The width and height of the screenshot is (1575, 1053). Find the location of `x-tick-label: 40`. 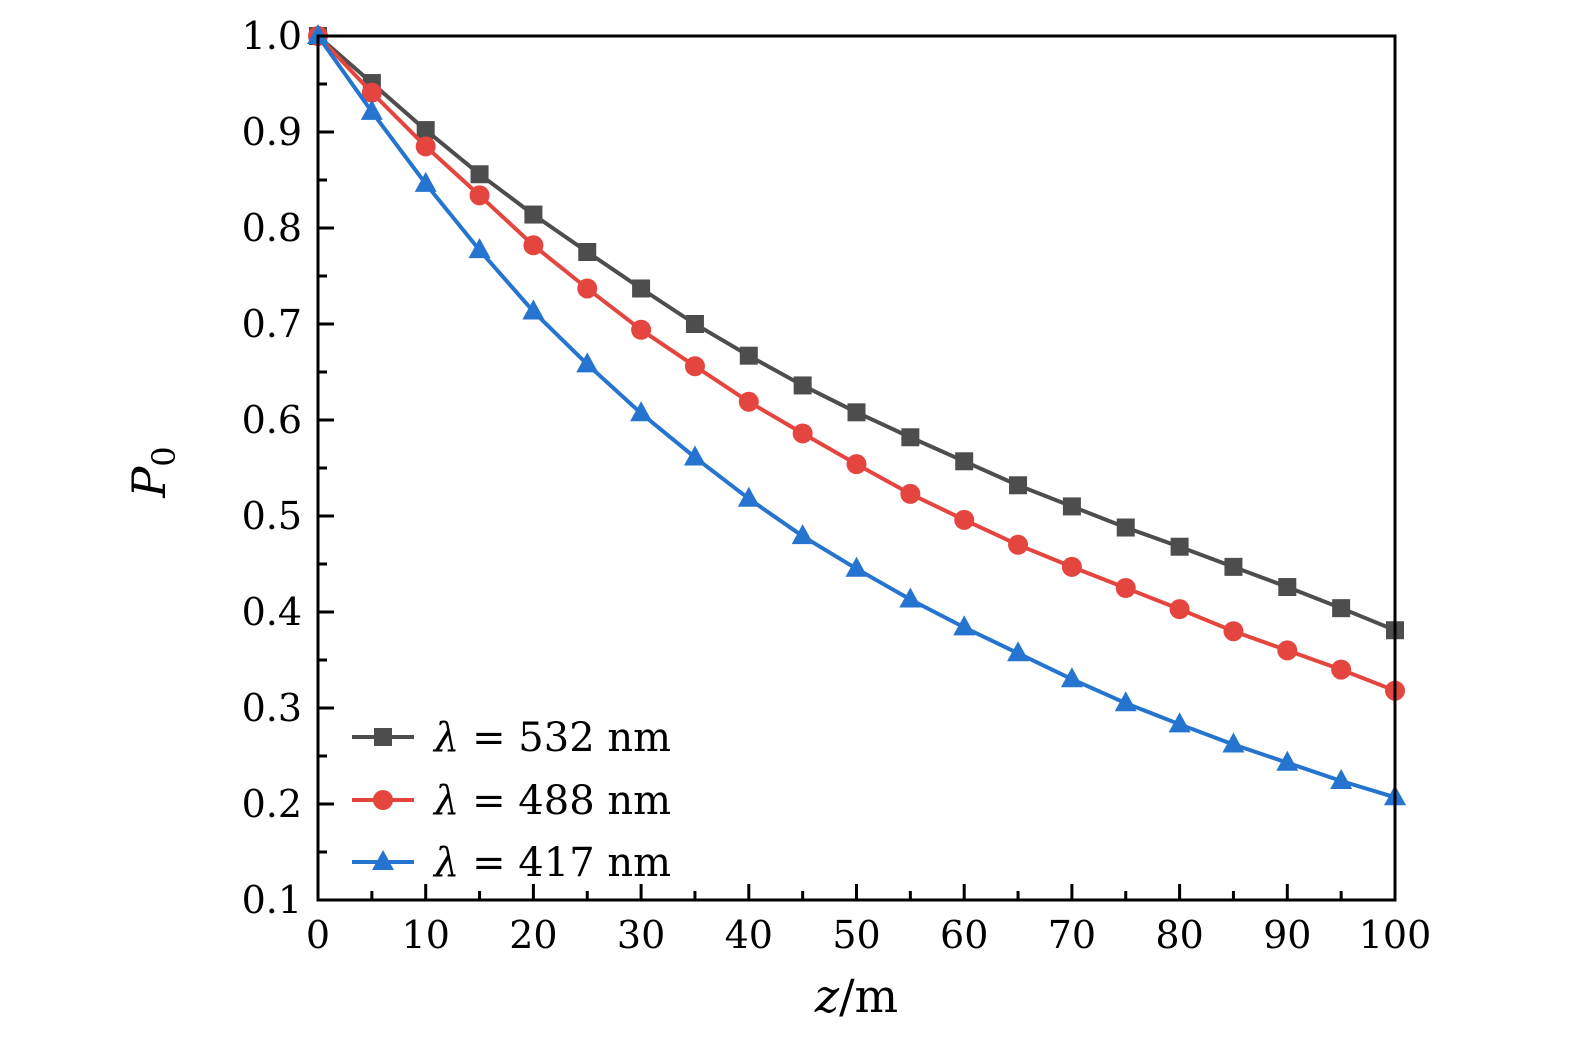

x-tick-label: 40 is located at coordinates (749, 935).